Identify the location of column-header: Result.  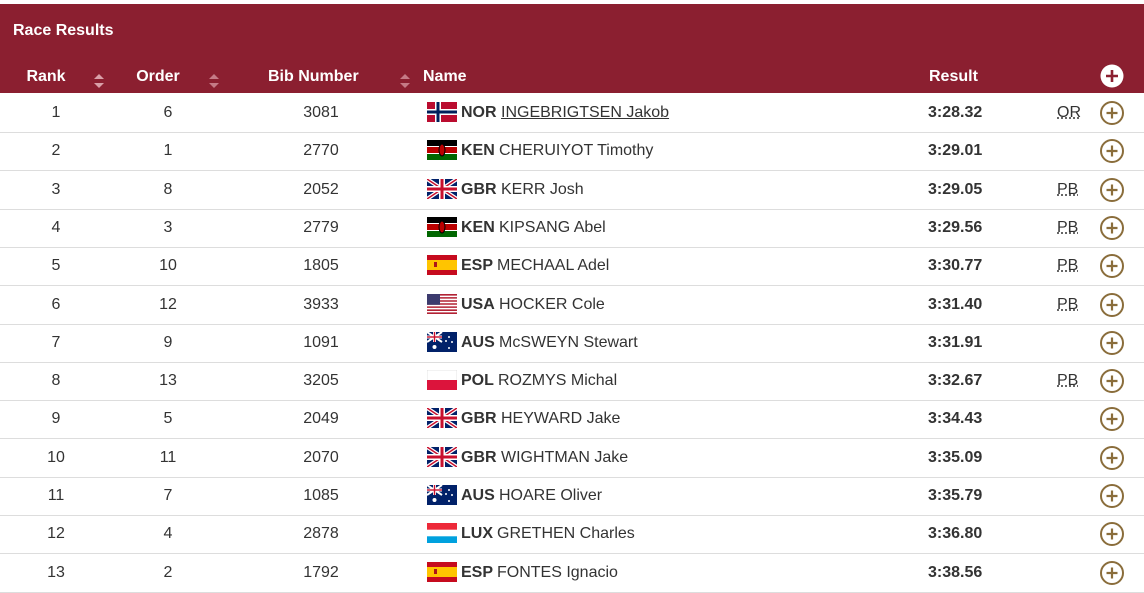
(953, 76).